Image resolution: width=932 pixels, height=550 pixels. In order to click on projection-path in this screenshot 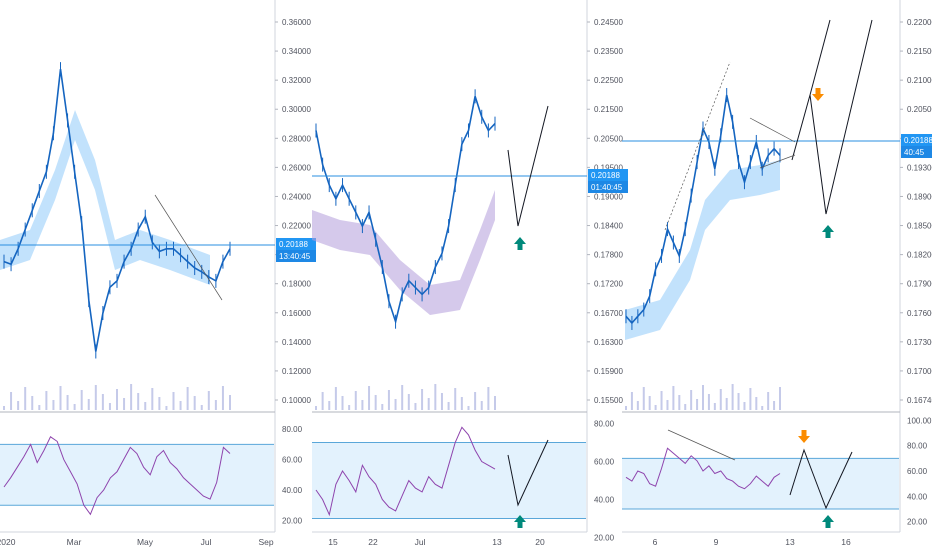, I will do `click(832, 117)`.